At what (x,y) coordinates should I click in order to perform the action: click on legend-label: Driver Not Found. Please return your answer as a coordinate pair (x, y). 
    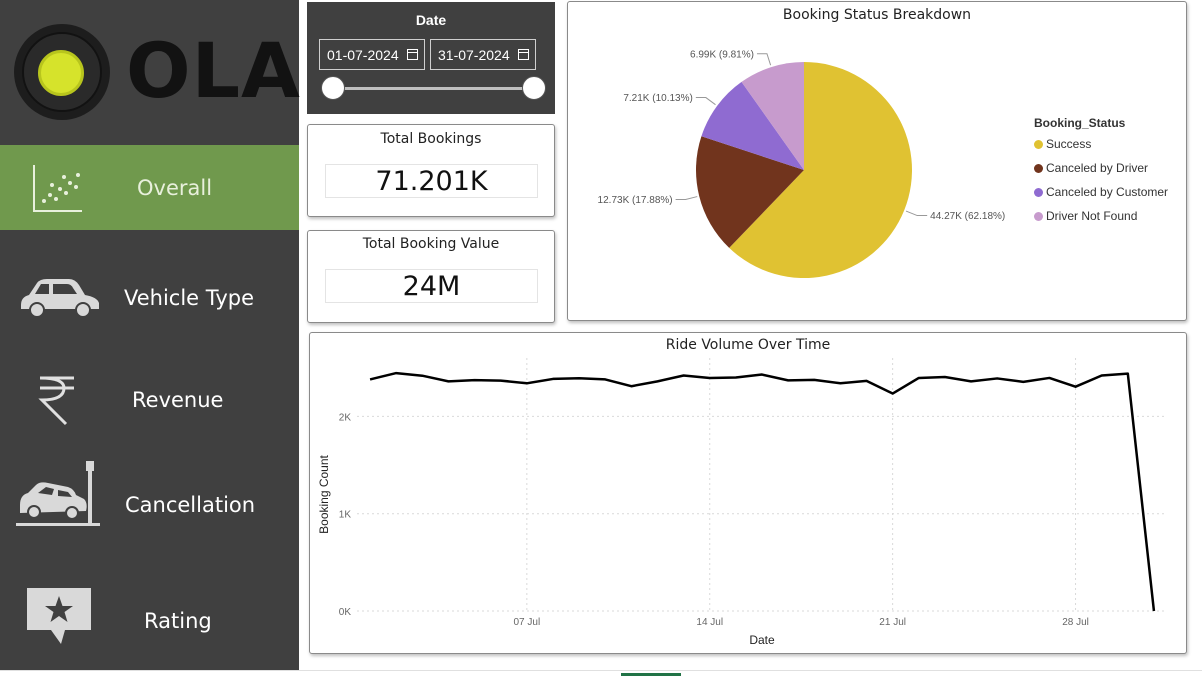
    Looking at the image, I should click on (1092, 216).